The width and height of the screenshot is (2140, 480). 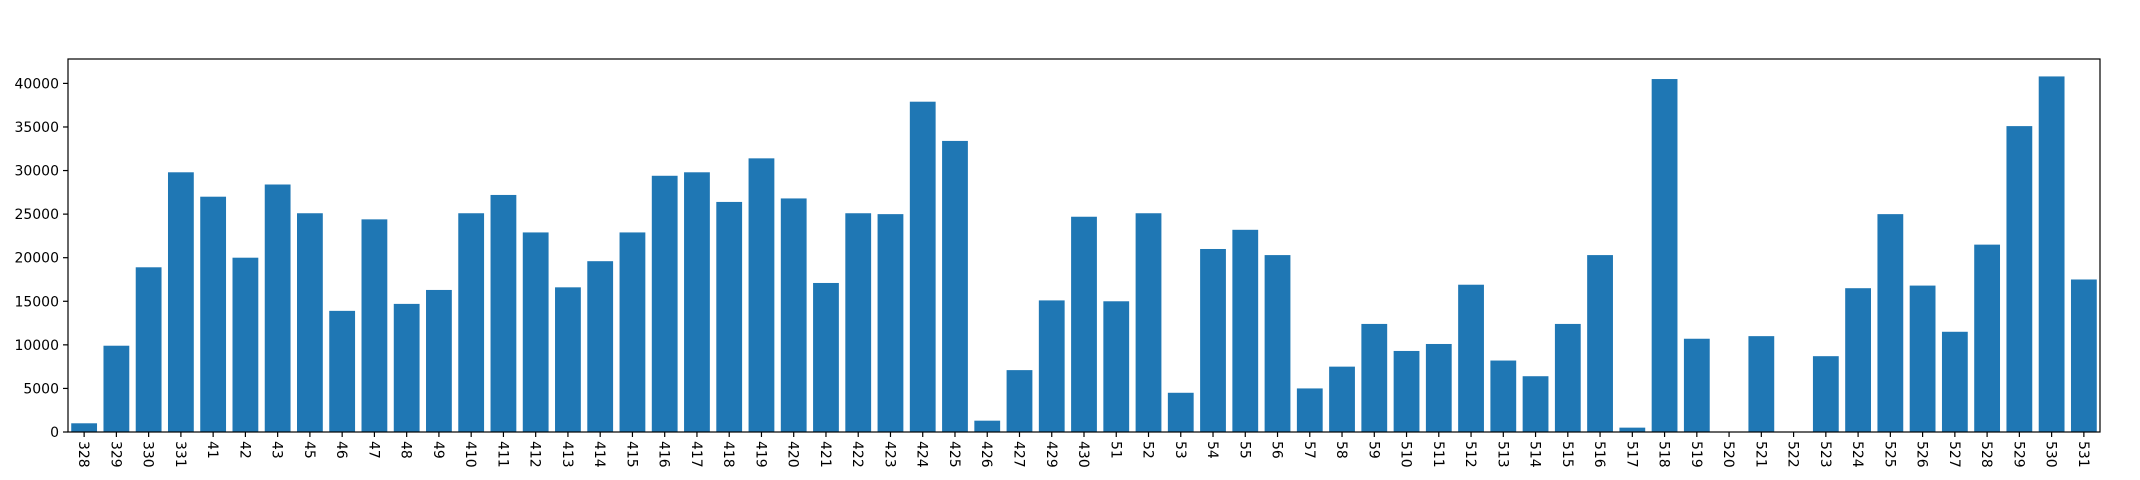 What do you see at coordinates (567, 454) in the screenshot?
I see `x-tick-label: 413` at bounding box center [567, 454].